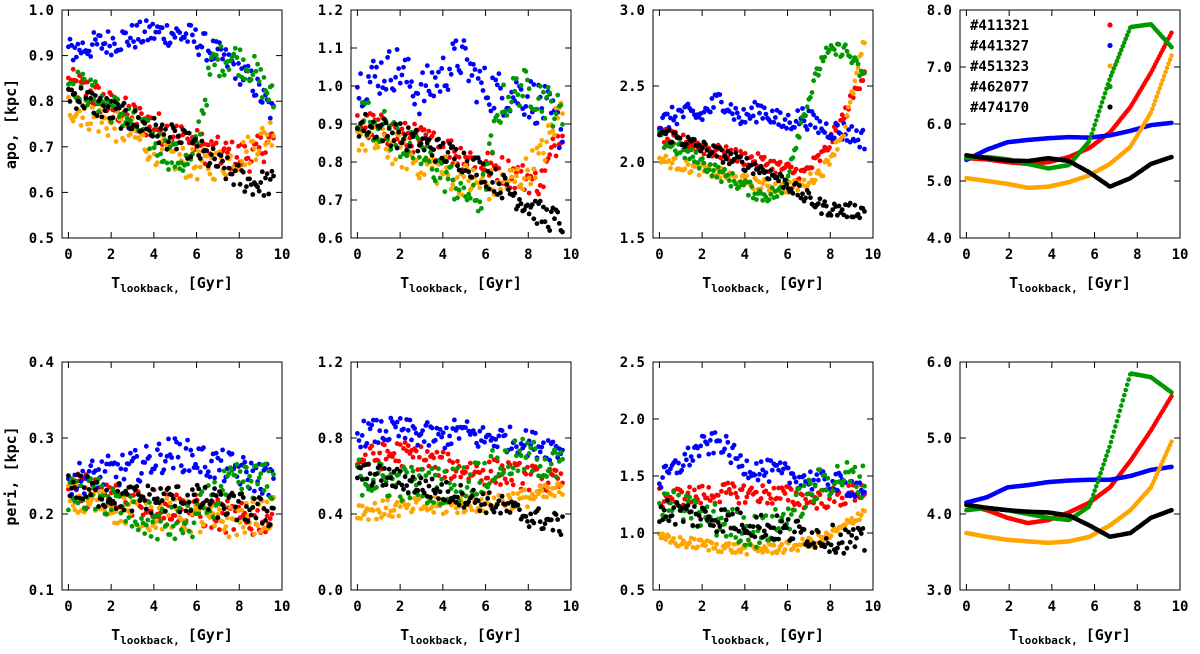 The width and height of the screenshot is (1200, 654). I want to click on legend-label: #474170, so click(999, 108).